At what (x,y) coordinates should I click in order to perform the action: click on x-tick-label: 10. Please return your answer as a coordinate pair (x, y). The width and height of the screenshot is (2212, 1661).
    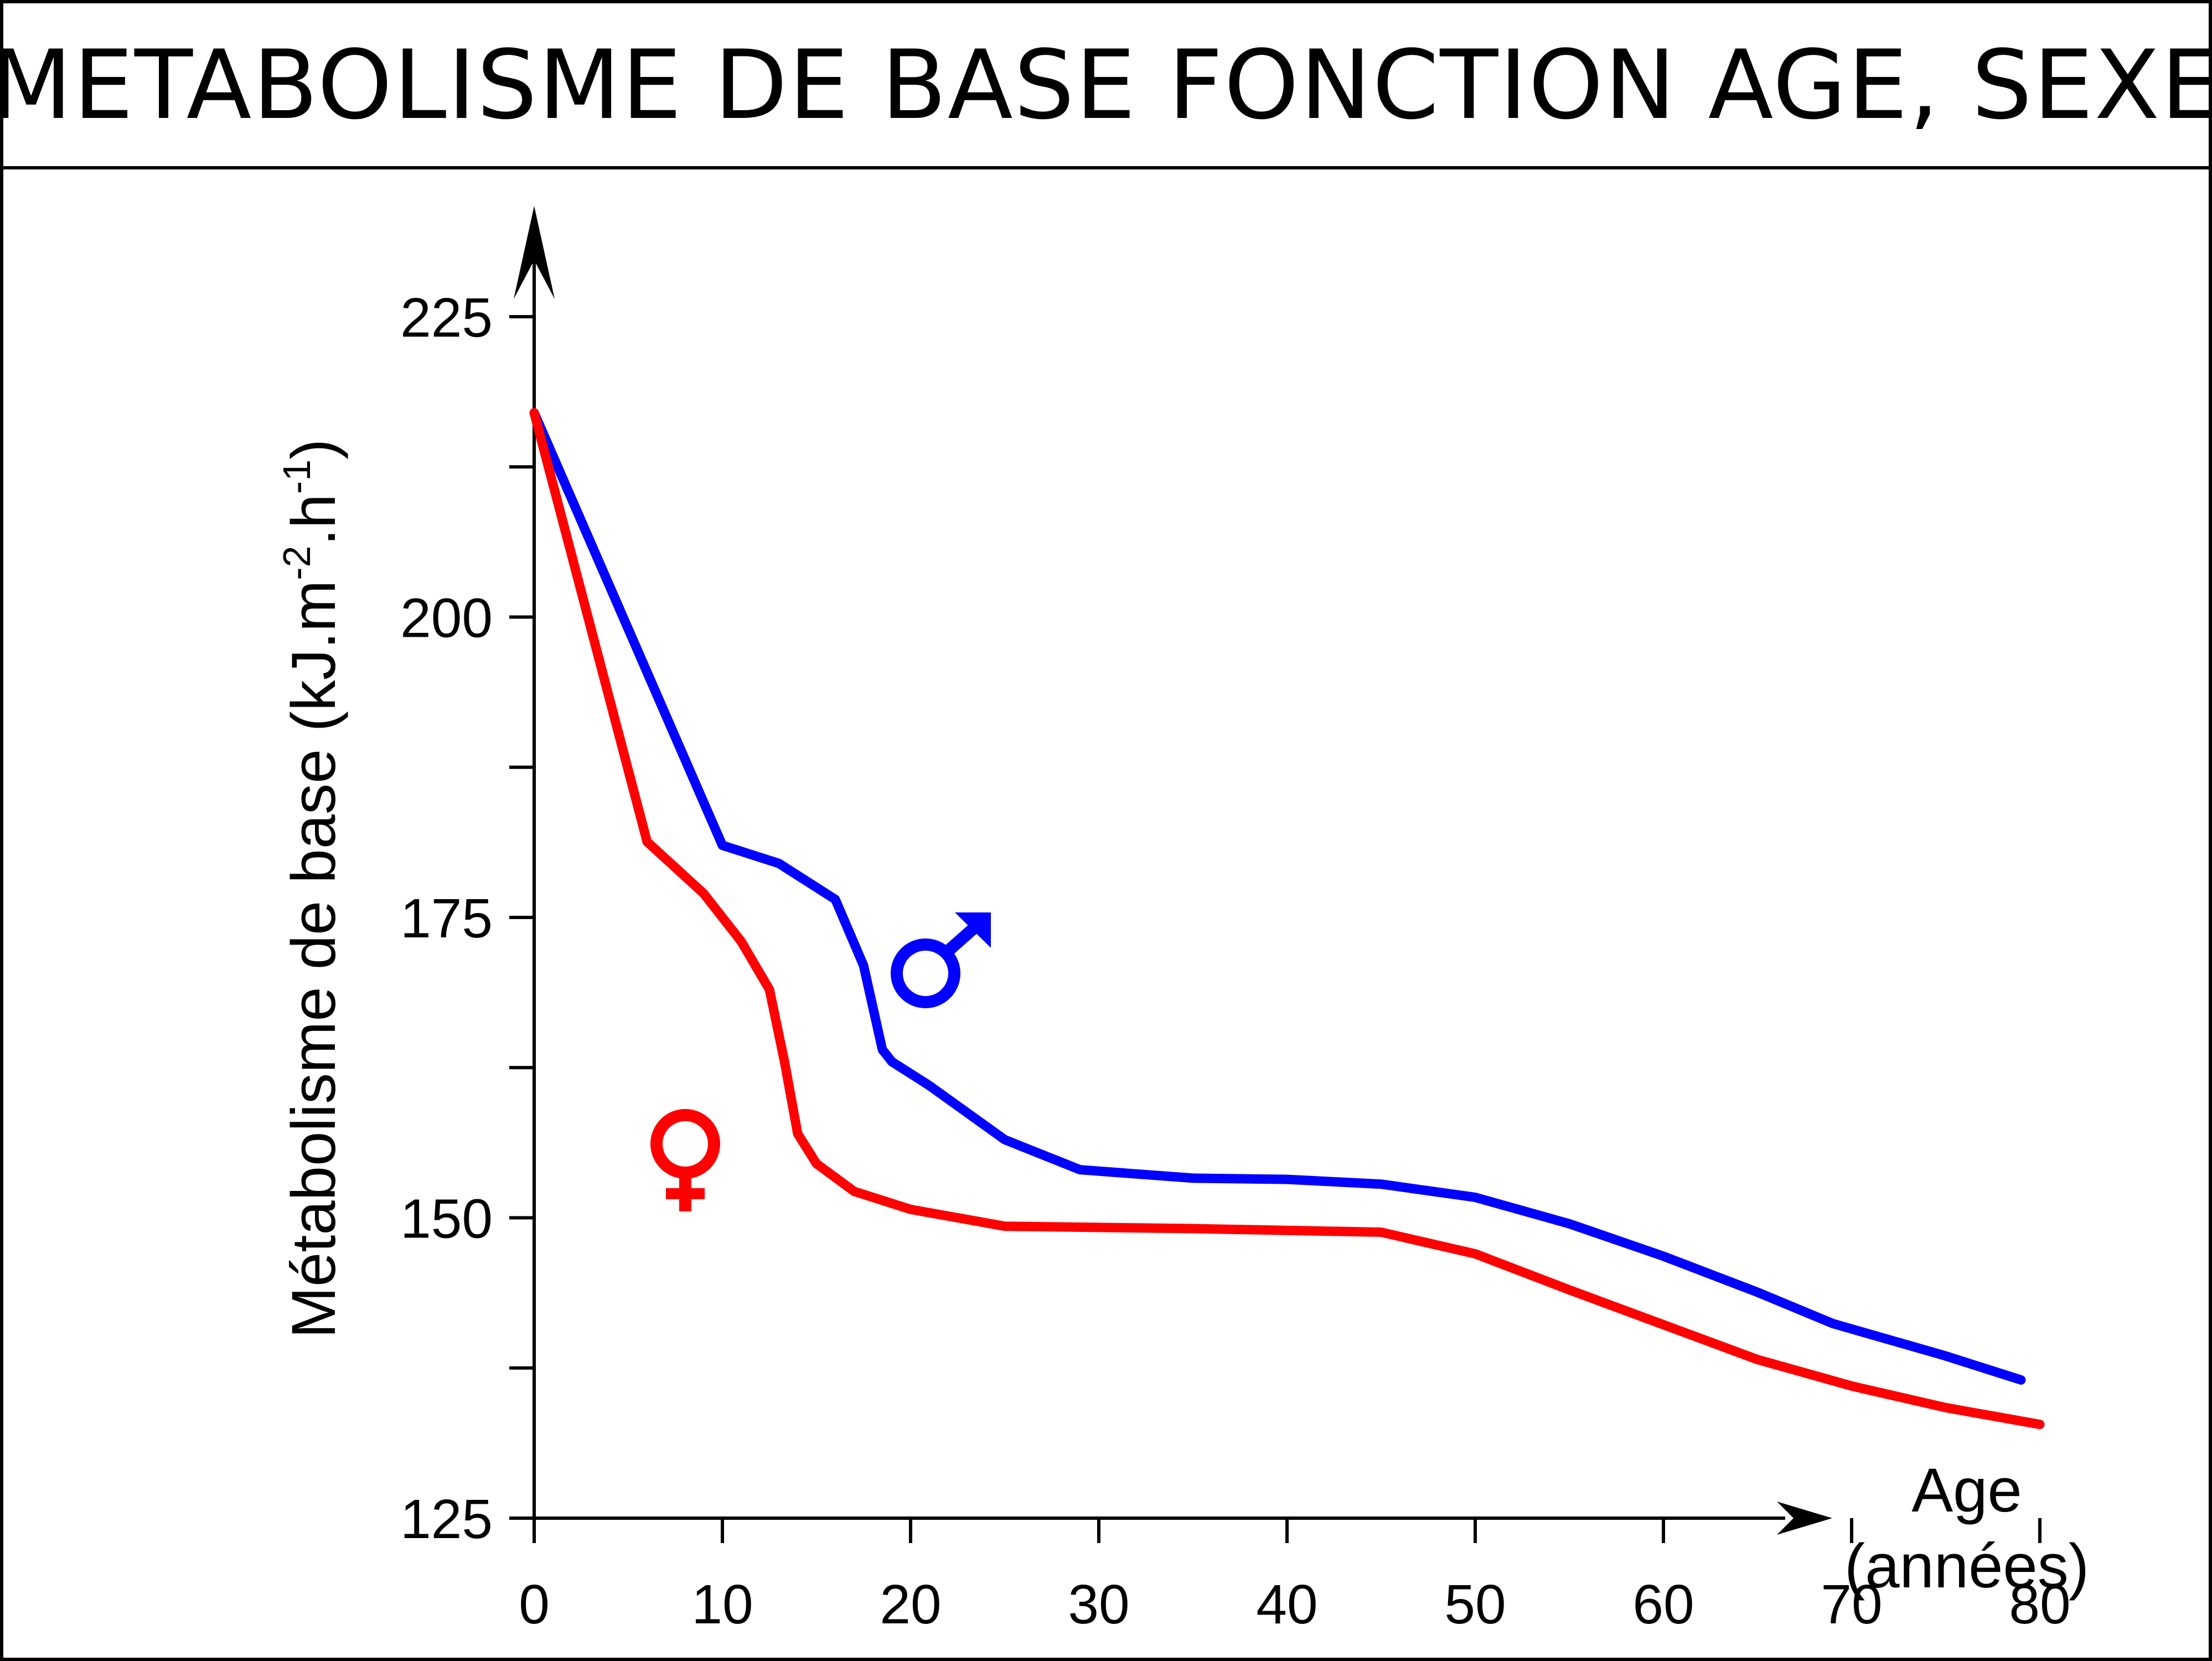
    Looking at the image, I should click on (722, 1605).